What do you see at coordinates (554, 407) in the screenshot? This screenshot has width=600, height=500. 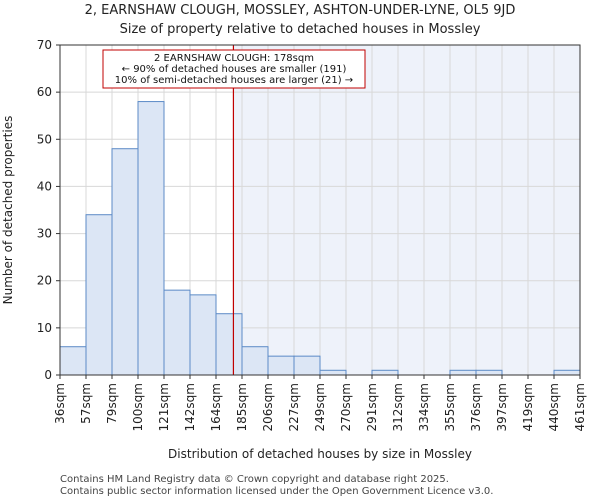 I see `x-tick-label: 440sqm` at bounding box center [554, 407].